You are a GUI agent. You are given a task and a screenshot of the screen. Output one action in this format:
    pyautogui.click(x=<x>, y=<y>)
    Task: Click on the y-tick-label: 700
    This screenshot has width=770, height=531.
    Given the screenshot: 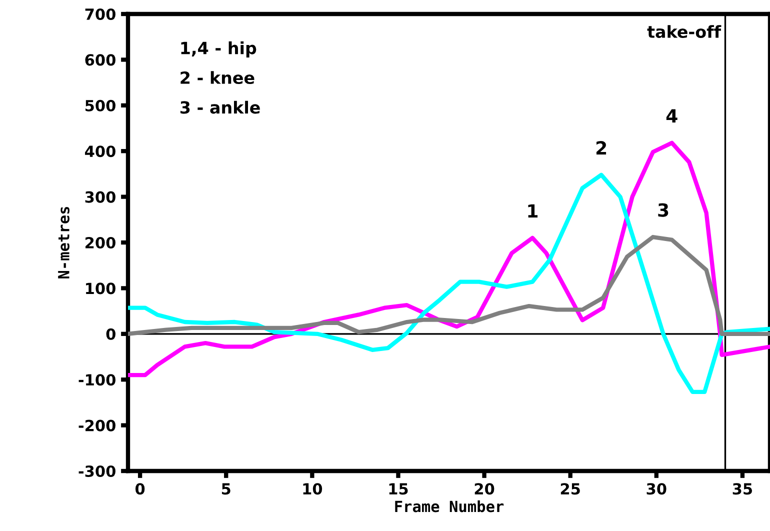 What is the action you would take?
    pyautogui.click(x=100, y=14)
    